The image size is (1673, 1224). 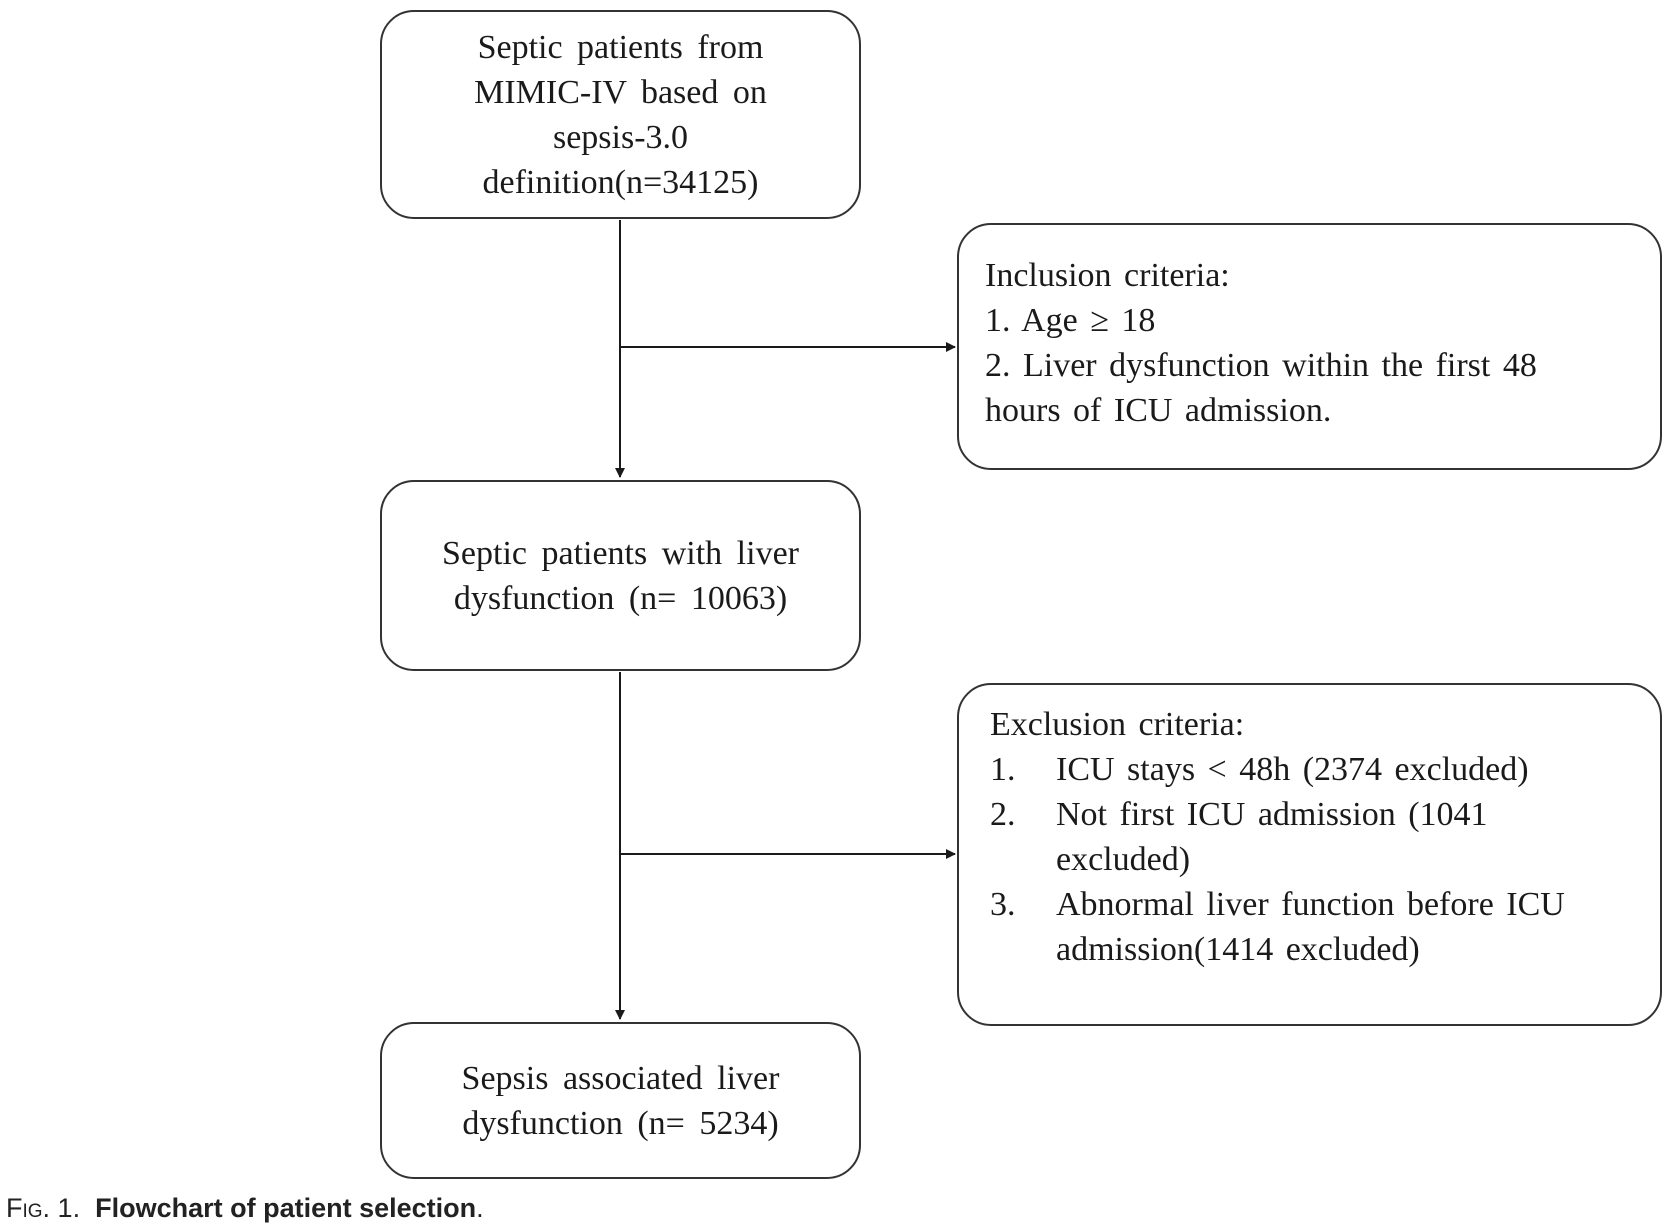 What do you see at coordinates (620, 1123) in the screenshot?
I see `box-text-line: dysfunction (n= 5234)` at bounding box center [620, 1123].